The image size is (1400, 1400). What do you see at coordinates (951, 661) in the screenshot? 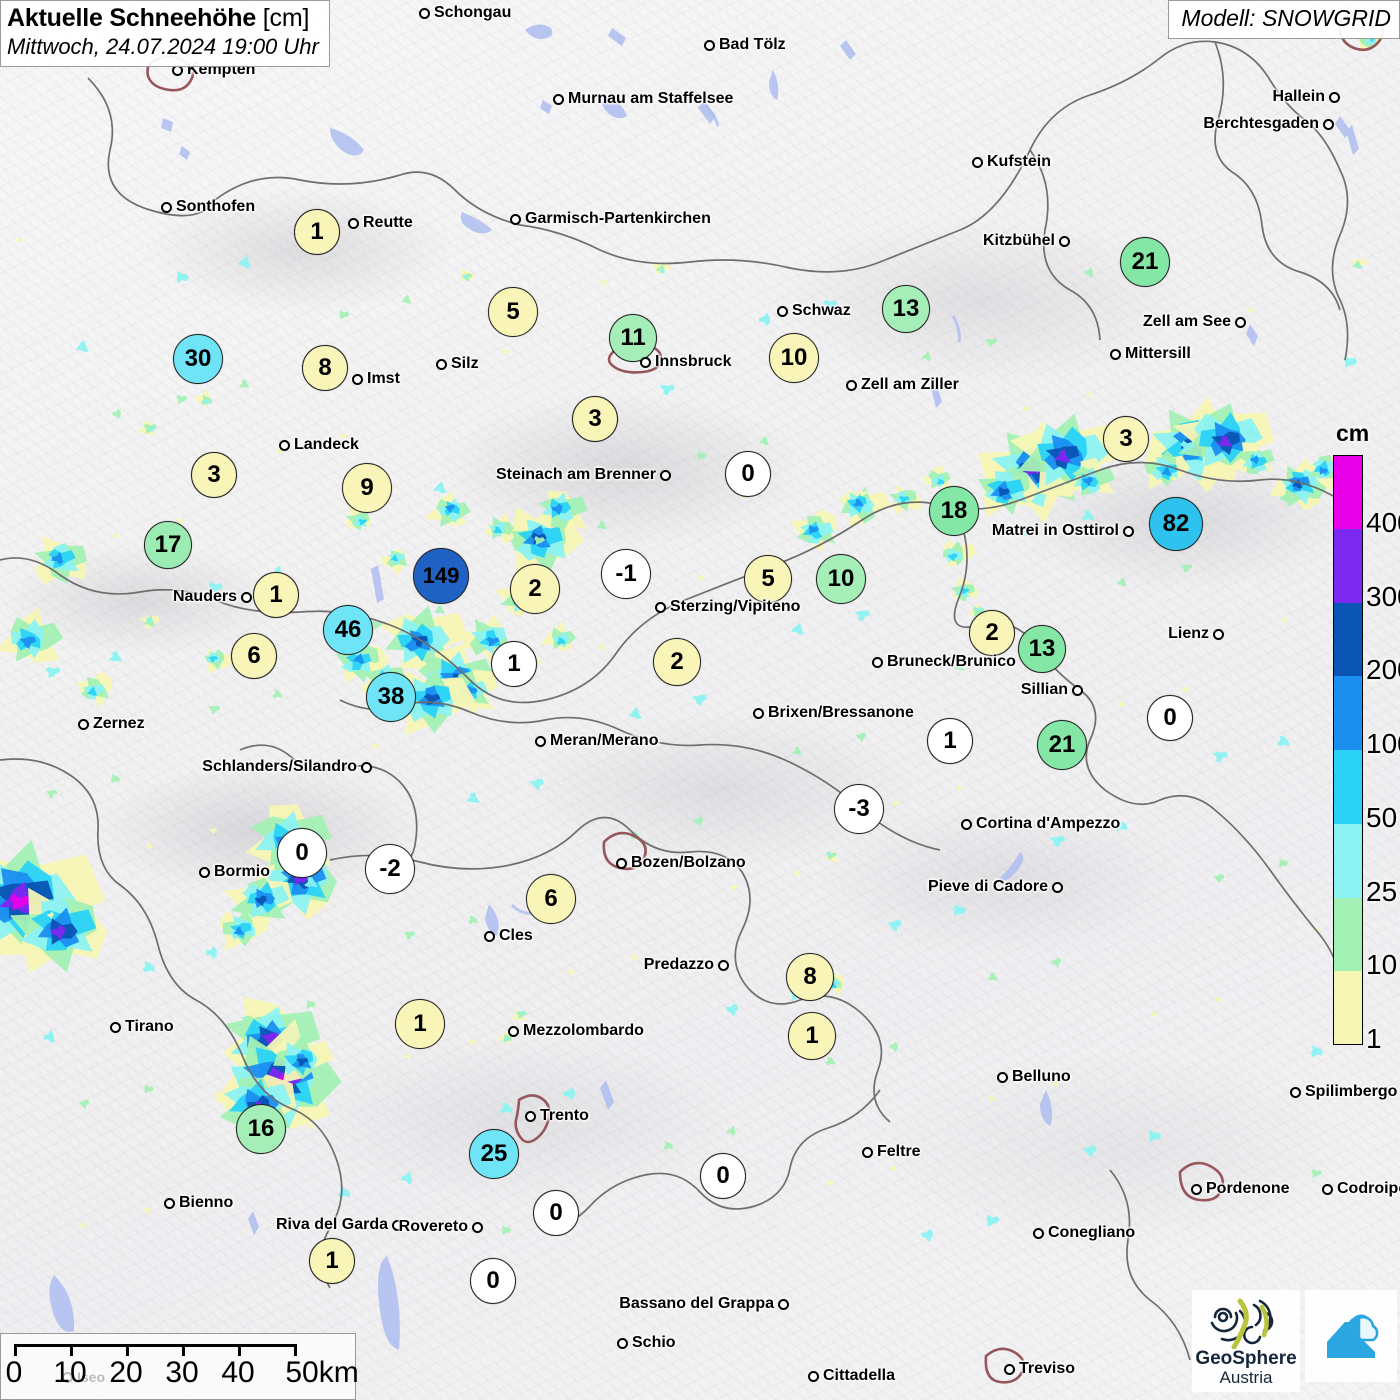
I see `city-name: Bruneck/Brunico` at bounding box center [951, 661].